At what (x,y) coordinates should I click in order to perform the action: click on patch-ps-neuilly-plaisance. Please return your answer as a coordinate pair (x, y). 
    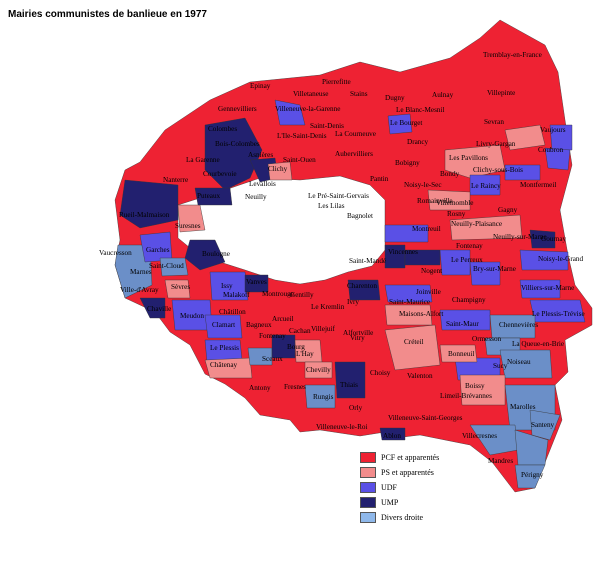
    Looking at the image, I should click on (486, 227).